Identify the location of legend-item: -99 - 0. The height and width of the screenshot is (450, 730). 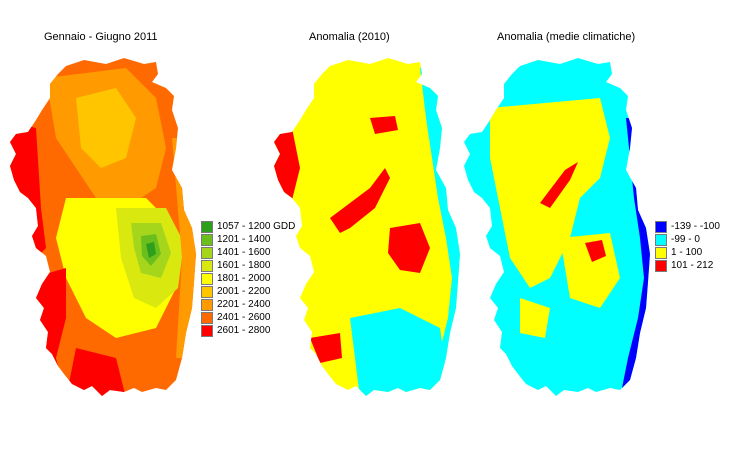
(687, 239).